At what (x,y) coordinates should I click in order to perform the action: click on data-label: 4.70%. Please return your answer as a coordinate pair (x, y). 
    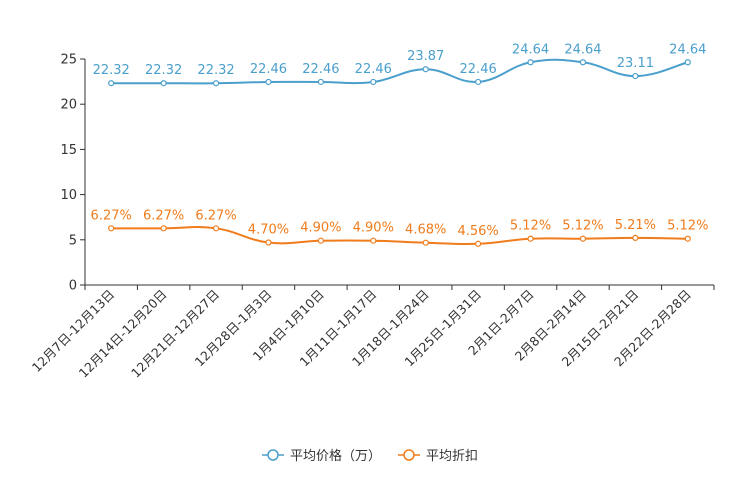
    Looking at the image, I should click on (268, 230).